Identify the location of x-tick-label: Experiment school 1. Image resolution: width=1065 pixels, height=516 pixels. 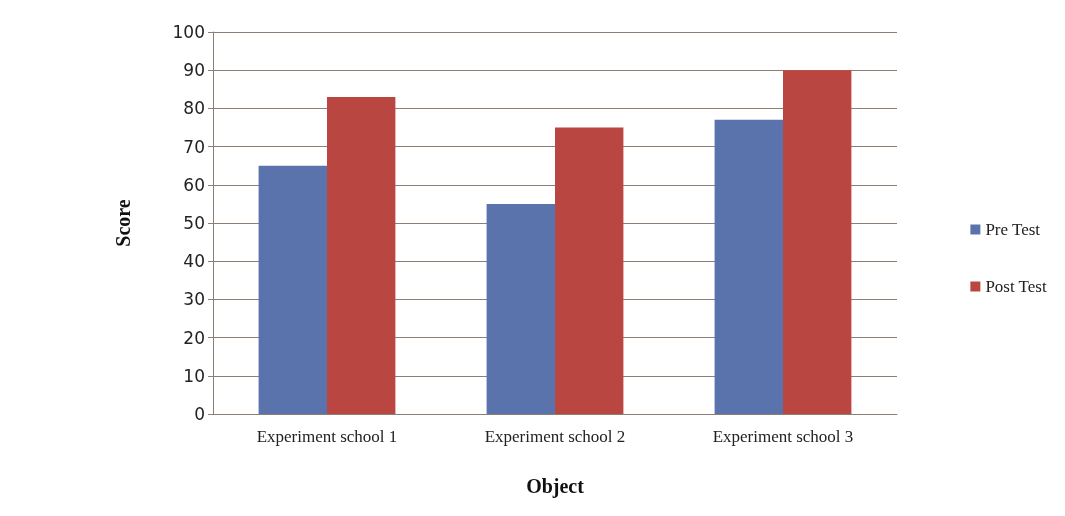
(327, 436).